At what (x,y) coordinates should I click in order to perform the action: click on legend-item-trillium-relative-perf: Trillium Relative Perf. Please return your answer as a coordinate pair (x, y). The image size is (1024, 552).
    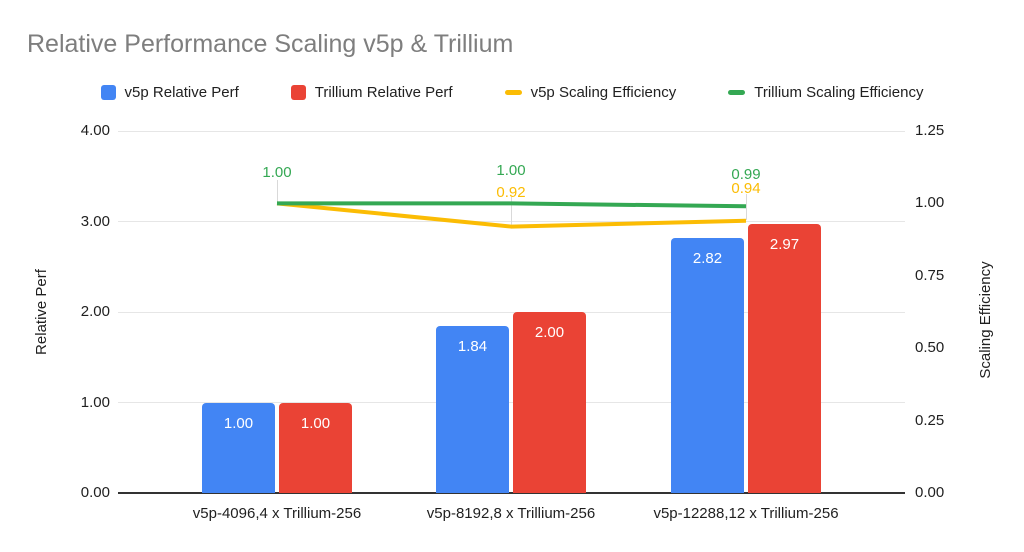
    Looking at the image, I should click on (371, 92).